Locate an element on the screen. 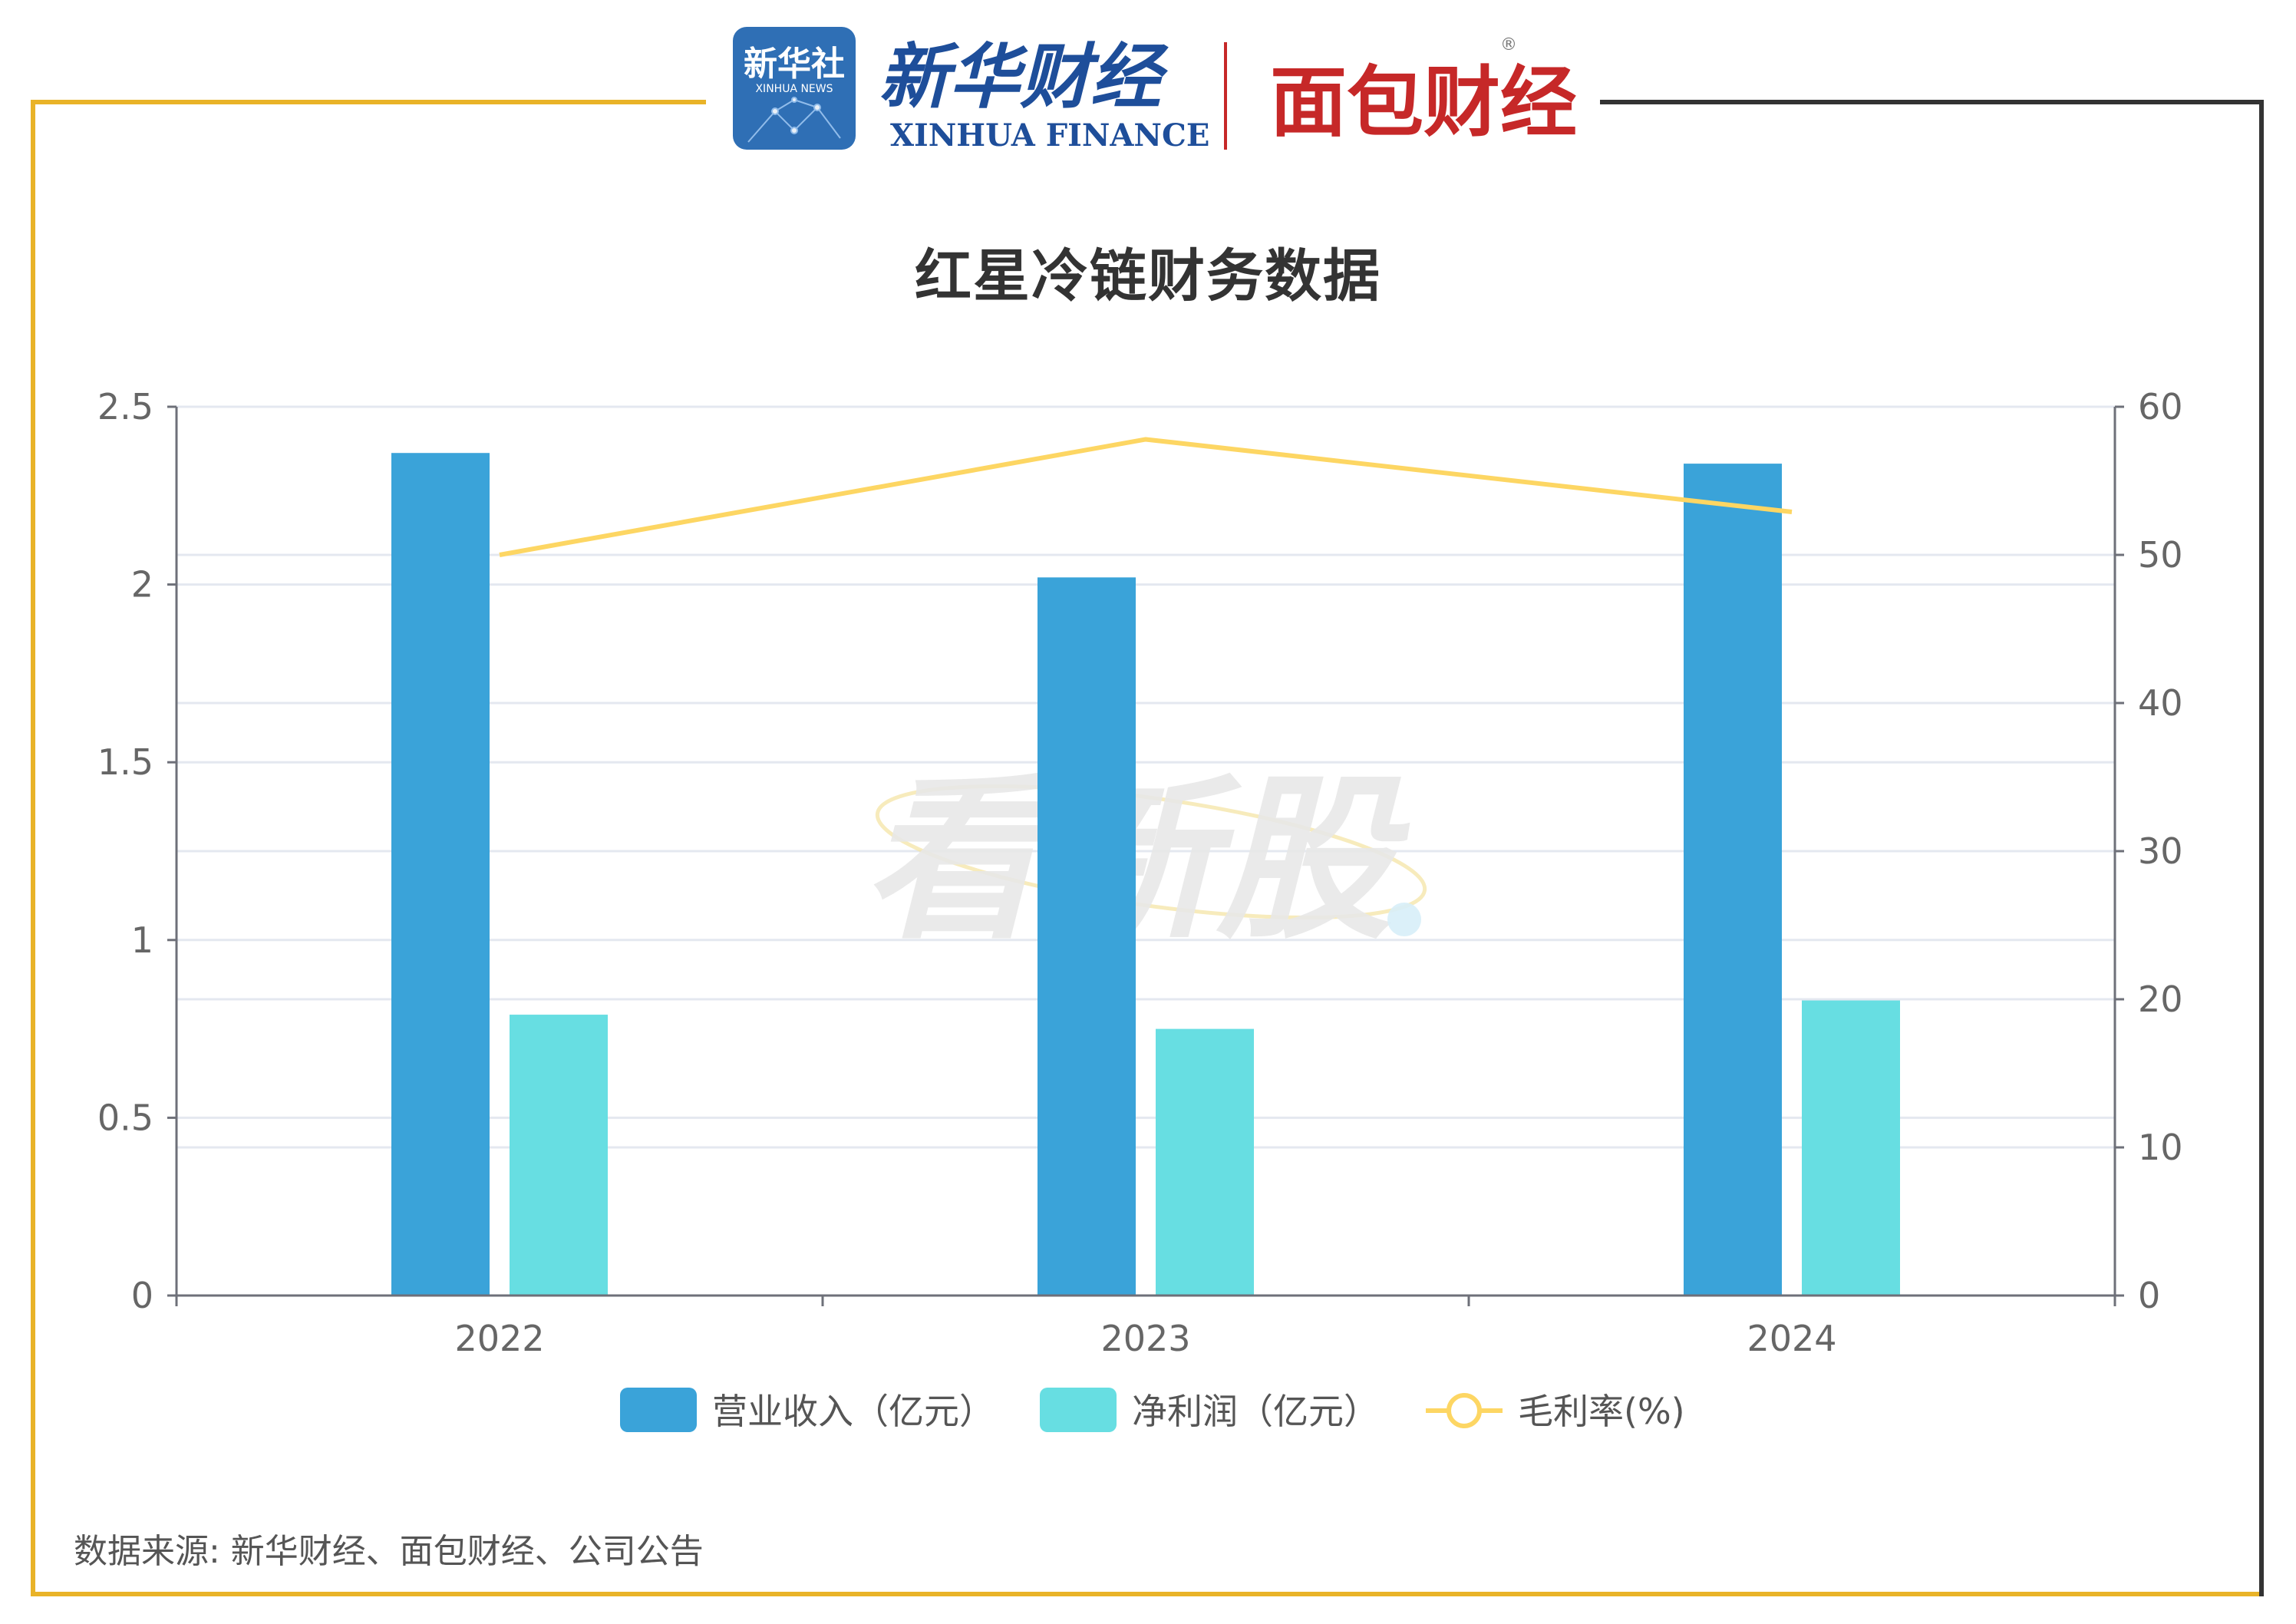 Image resolution: width=2296 pixels, height=1624 pixels. frame-left-gold is located at coordinates (33, 848).